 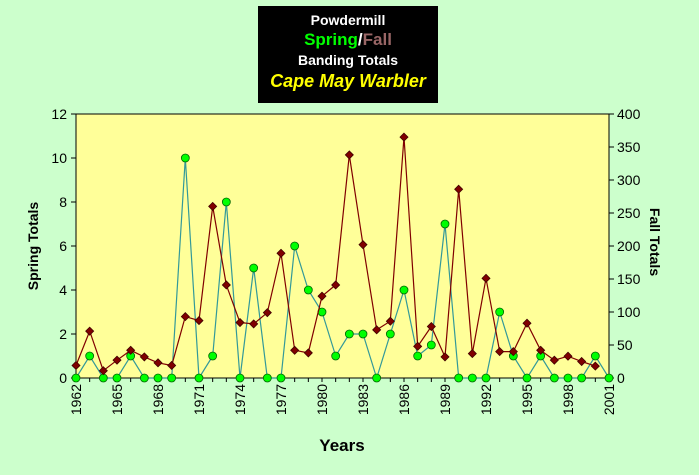 I want to click on x-tick-label: 1971, so click(x=199, y=399).